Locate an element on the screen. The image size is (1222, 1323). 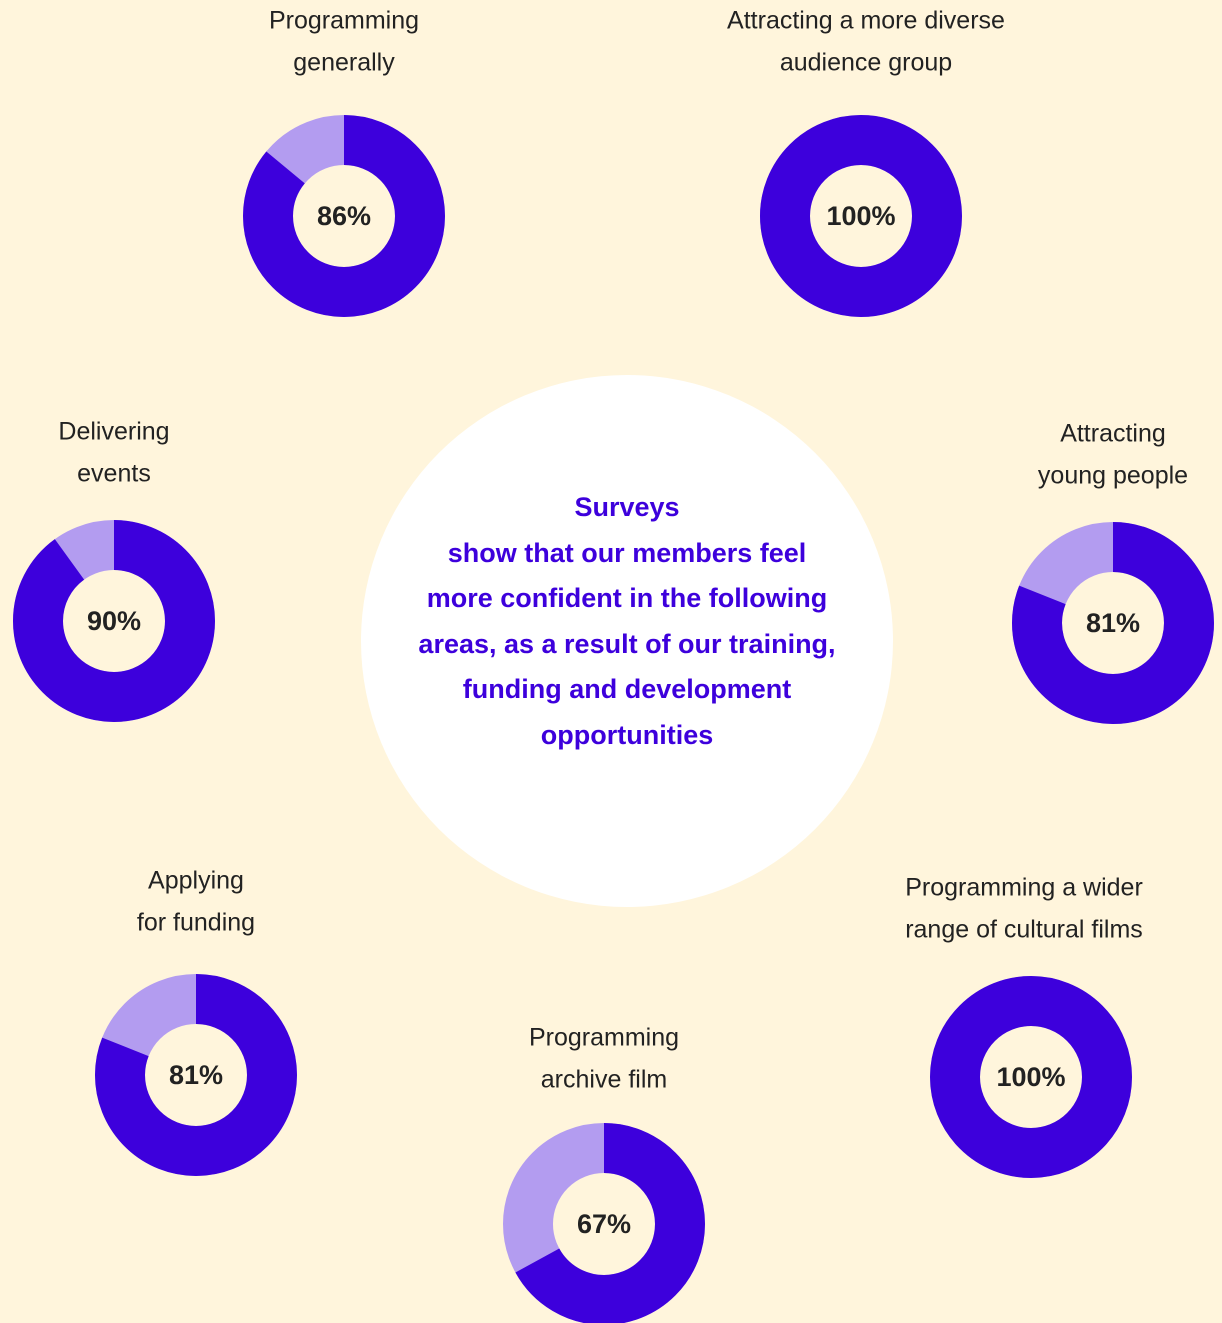
chart-title: for funding is located at coordinates (196, 923).